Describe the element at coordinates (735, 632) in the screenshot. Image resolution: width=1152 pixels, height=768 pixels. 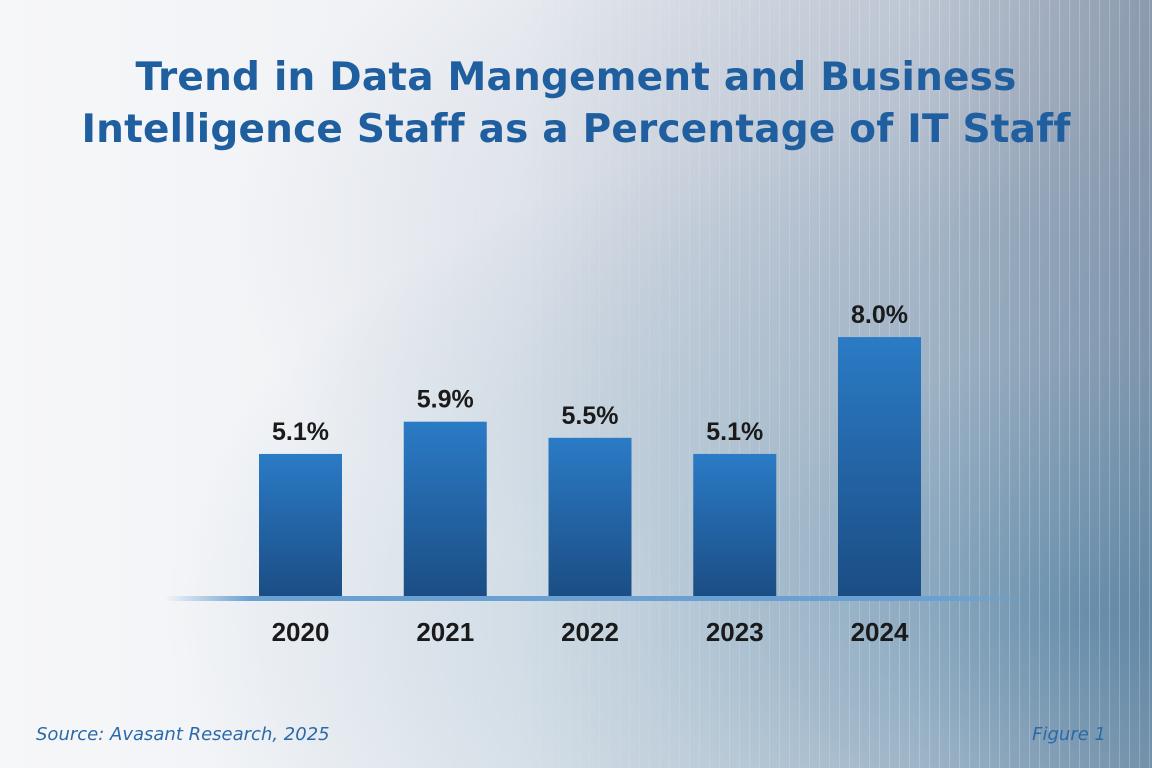
I see `x-tick-label-2023: 2023` at that location.